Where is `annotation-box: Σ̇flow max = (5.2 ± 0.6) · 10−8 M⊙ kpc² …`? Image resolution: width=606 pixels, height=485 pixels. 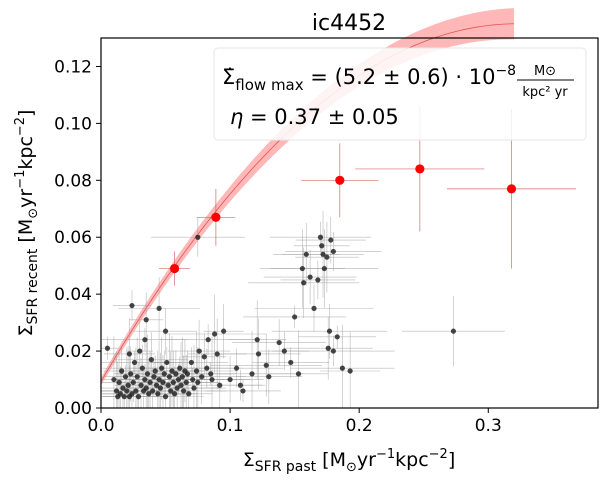
annotation-box: Σ̇flow max = (5.2 ± 0.6) · 10−8 M⊙ kpc² … is located at coordinates (400, 94).